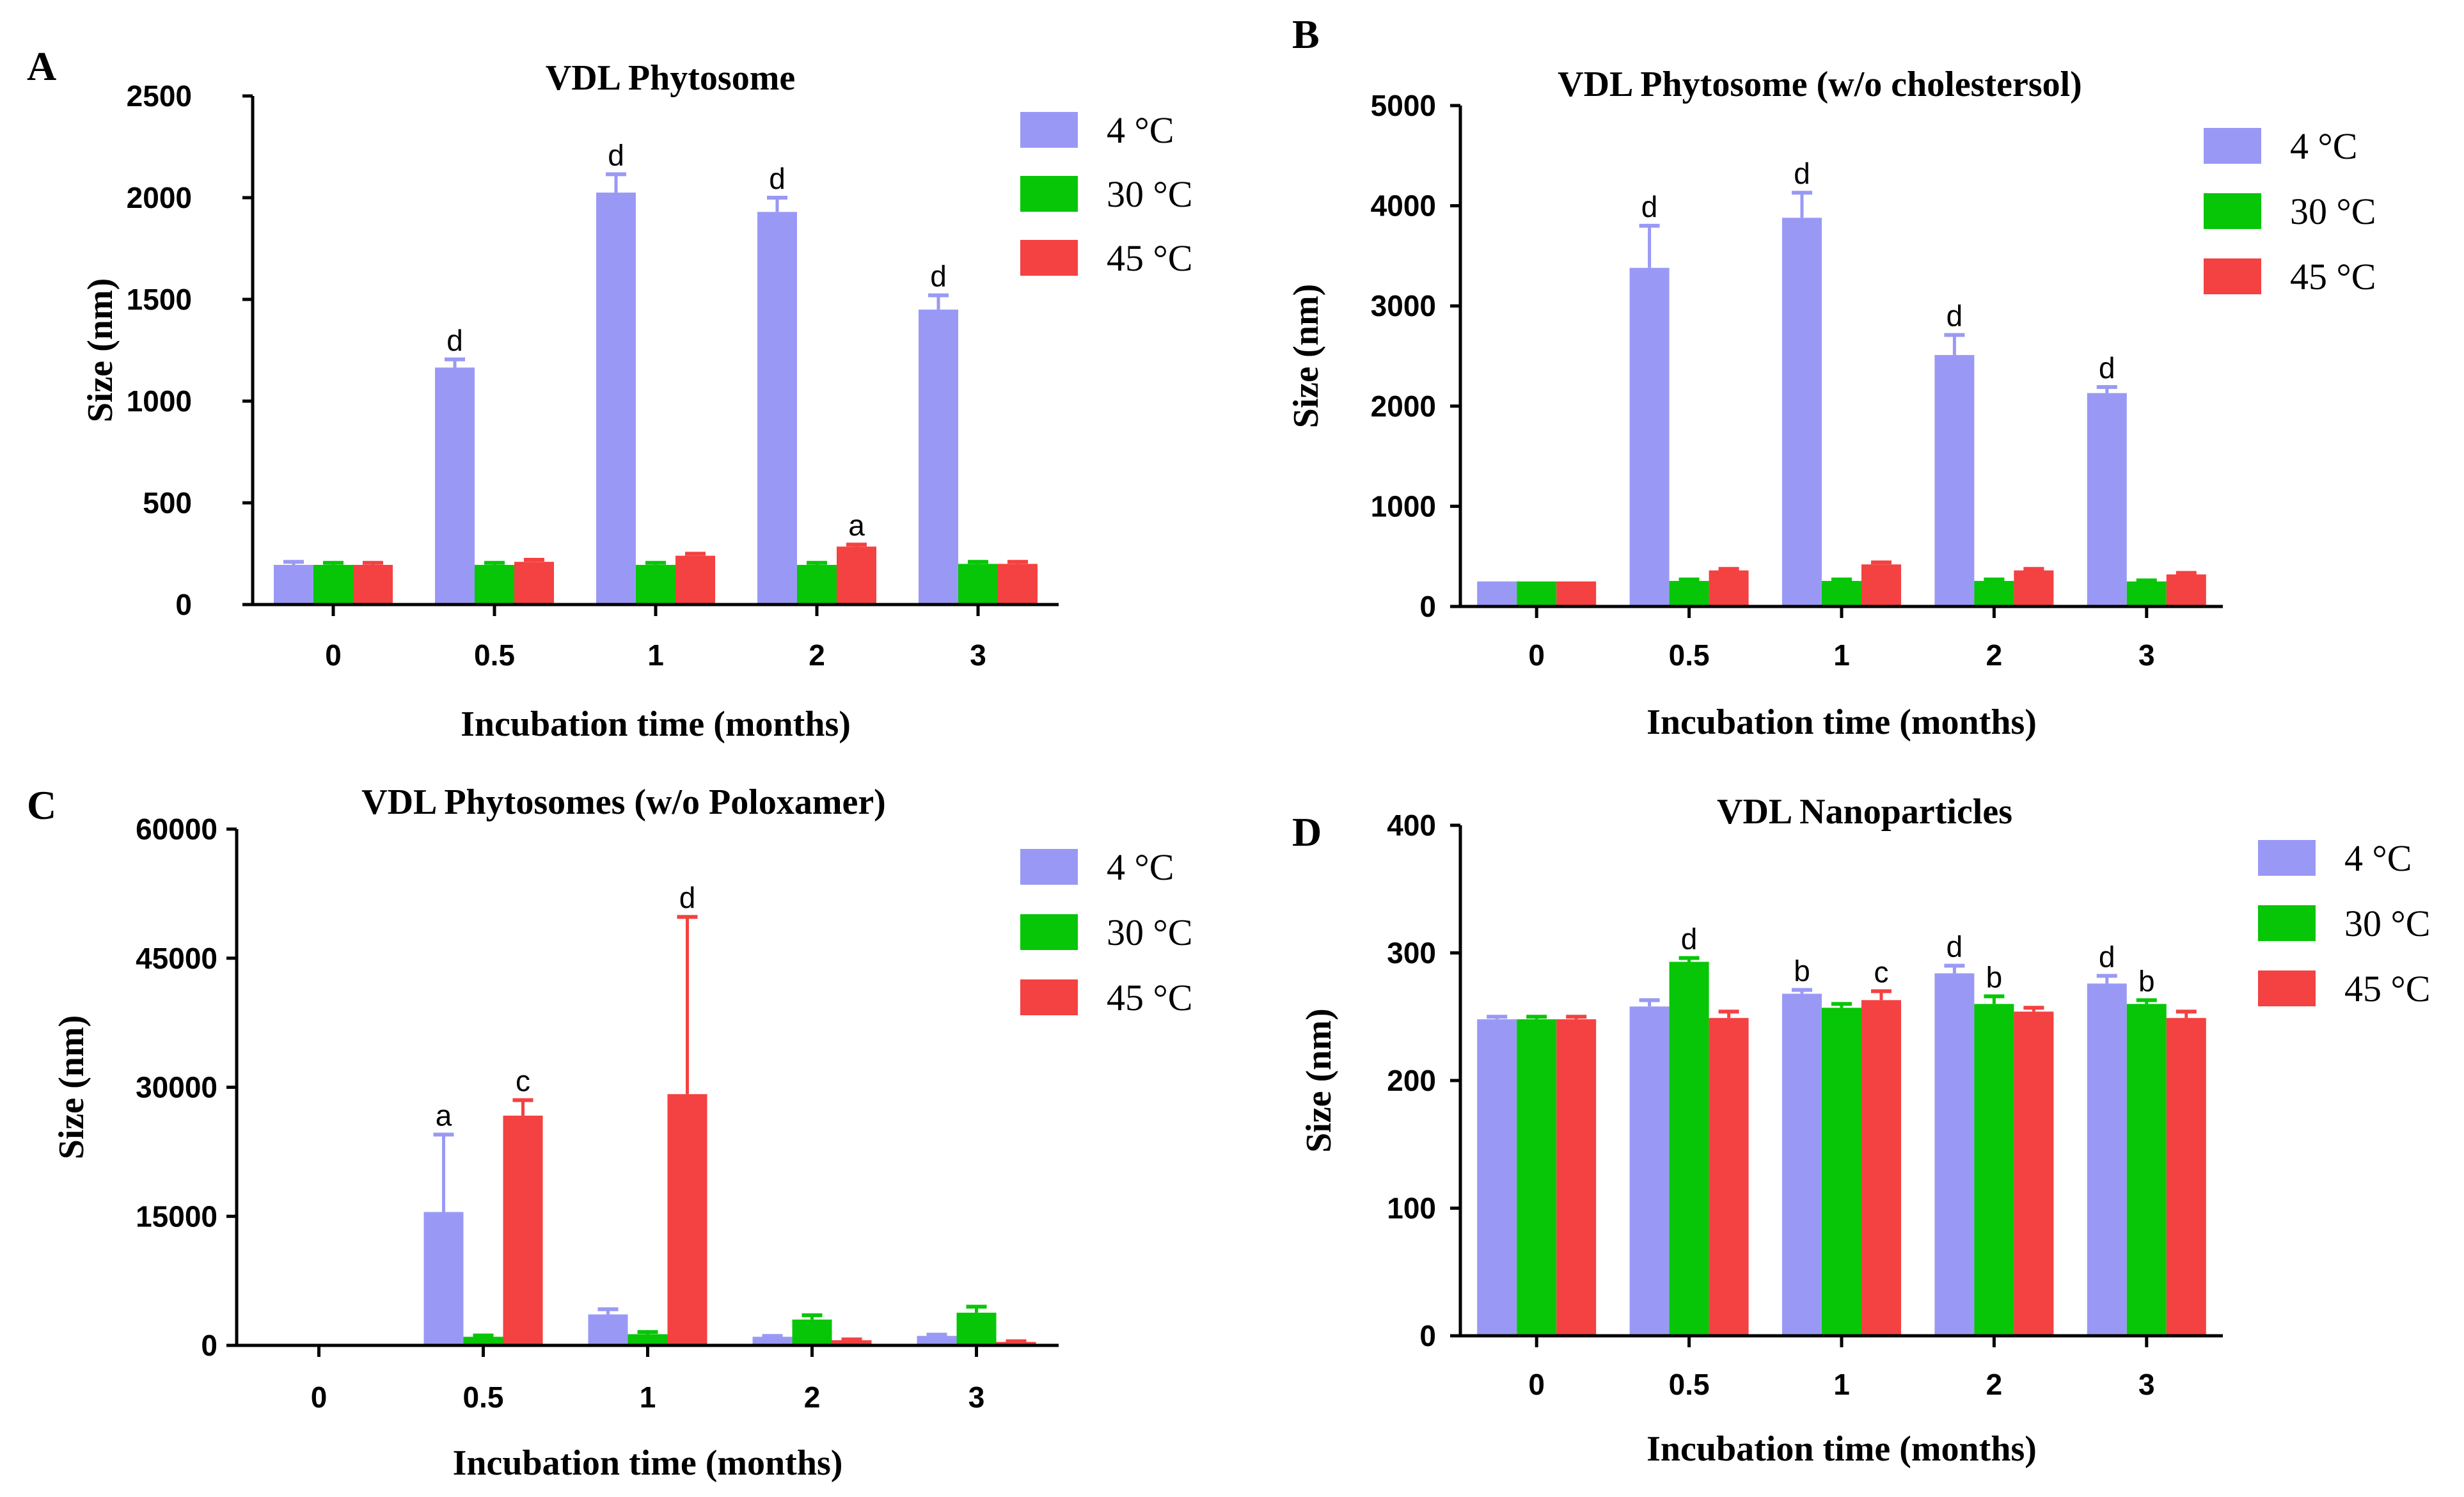 The image size is (2464, 1497). Describe the element at coordinates (2387, 923) in the screenshot. I see `panel-d-legend-label-30c: 30 °C` at that location.